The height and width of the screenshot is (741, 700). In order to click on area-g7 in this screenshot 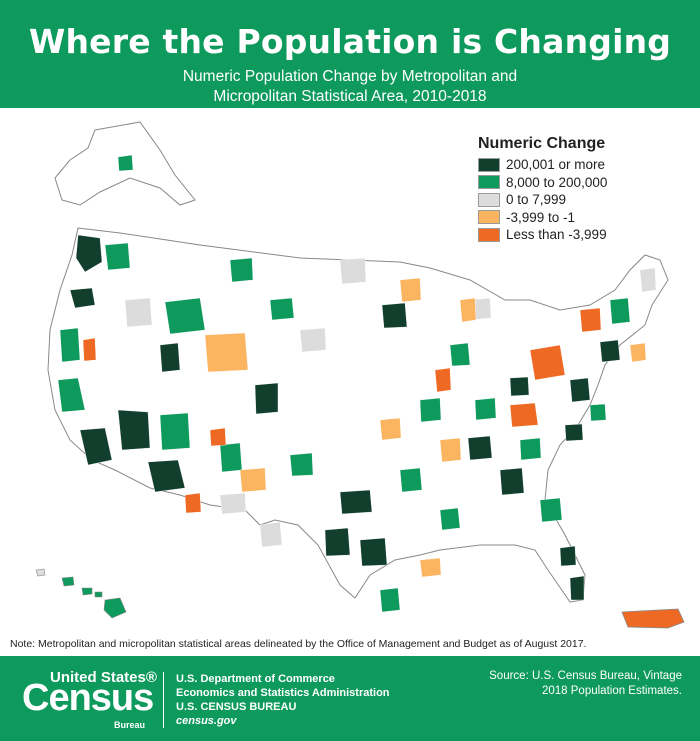, I will do `click(301, 464)`.